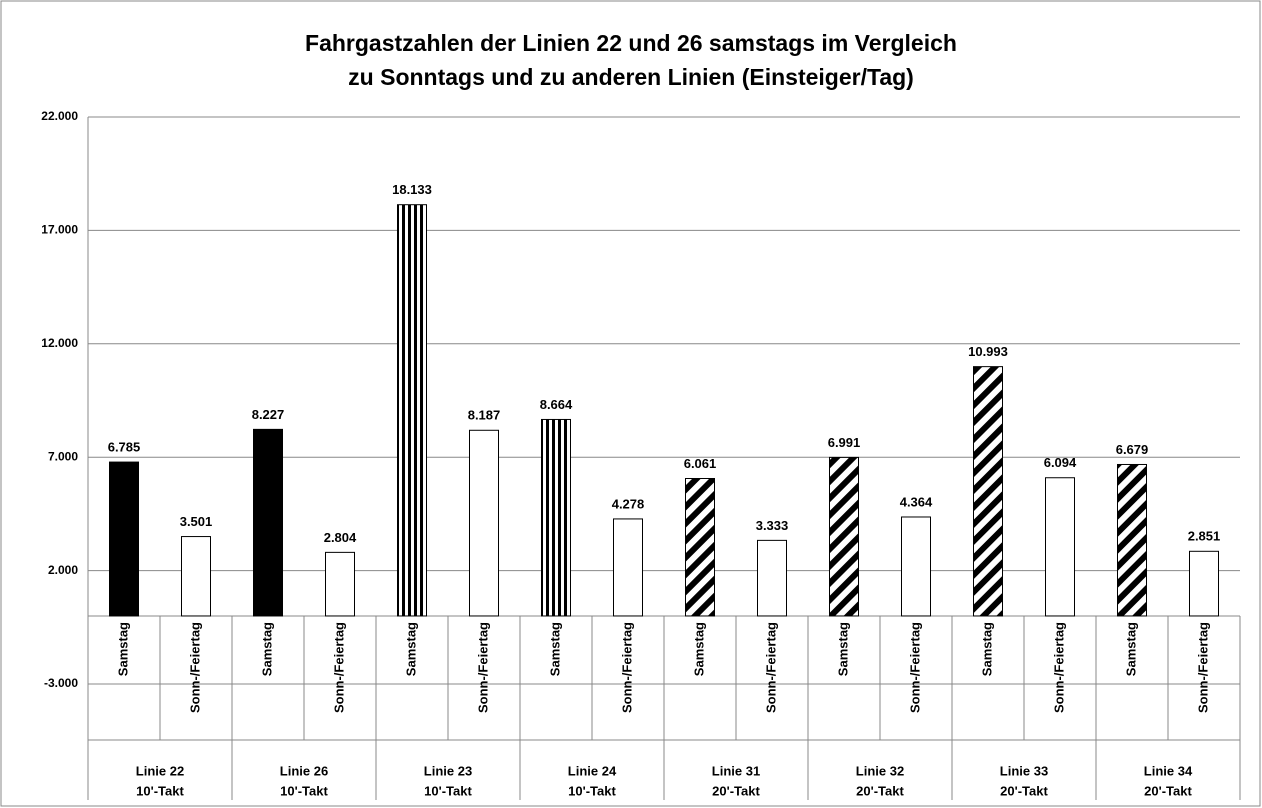 The height and width of the screenshot is (808, 1262). I want to click on value-label: 8.187, so click(484, 415).